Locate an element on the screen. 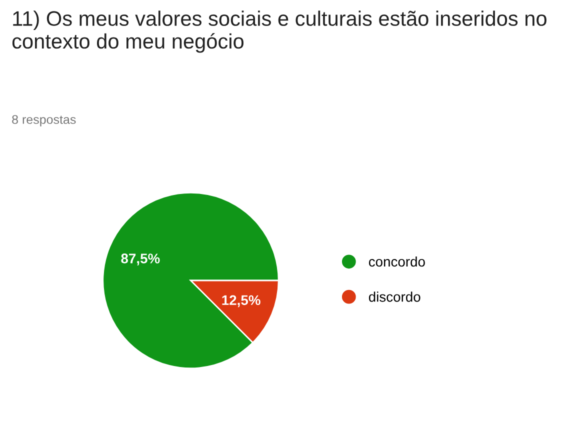 The image size is (578, 425). chart-subtitle: 8 respostas is located at coordinates (44, 120).